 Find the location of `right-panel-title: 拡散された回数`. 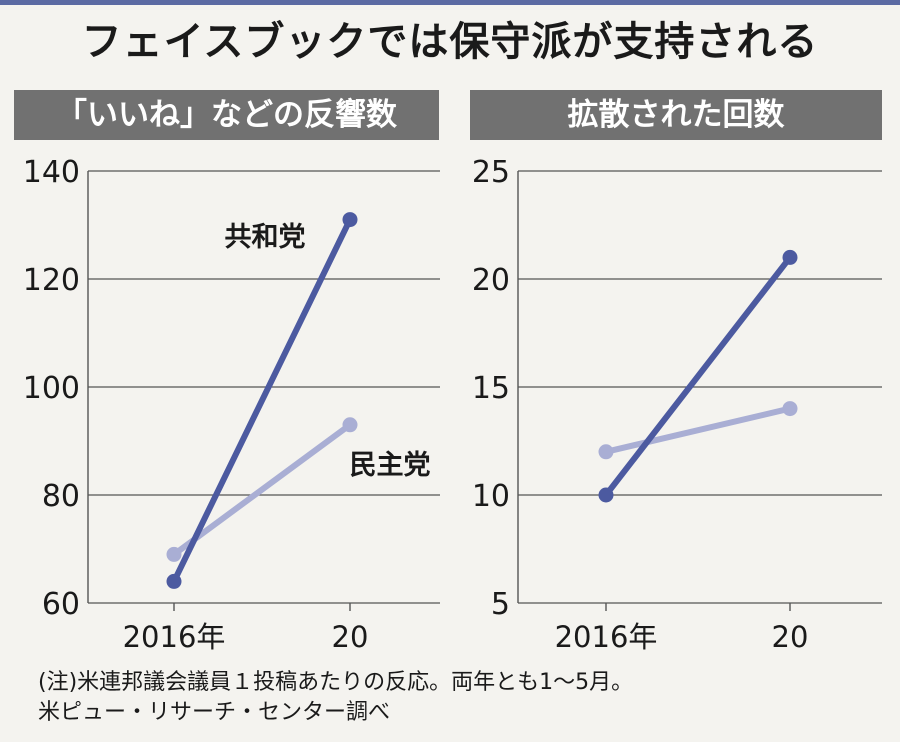

right-panel-title: 拡散された回数 is located at coordinates (676, 115).